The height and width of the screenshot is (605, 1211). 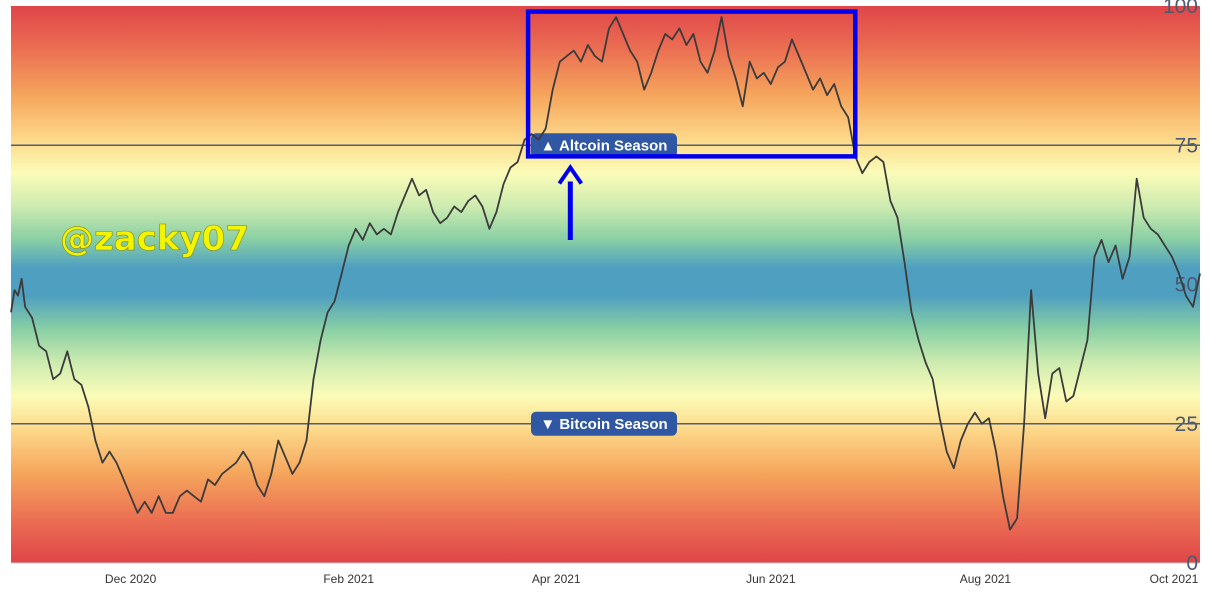 I want to click on threshold-badge-label: ▼ Bitcoin Season, so click(x=603, y=424).